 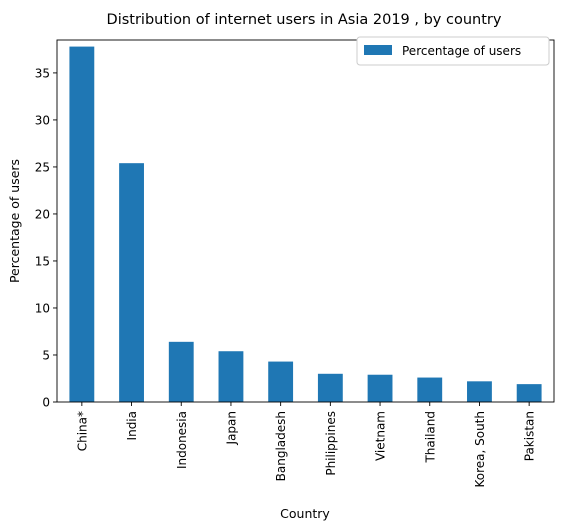 What do you see at coordinates (380, 388) in the screenshot?
I see `bar-vietnam` at bounding box center [380, 388].